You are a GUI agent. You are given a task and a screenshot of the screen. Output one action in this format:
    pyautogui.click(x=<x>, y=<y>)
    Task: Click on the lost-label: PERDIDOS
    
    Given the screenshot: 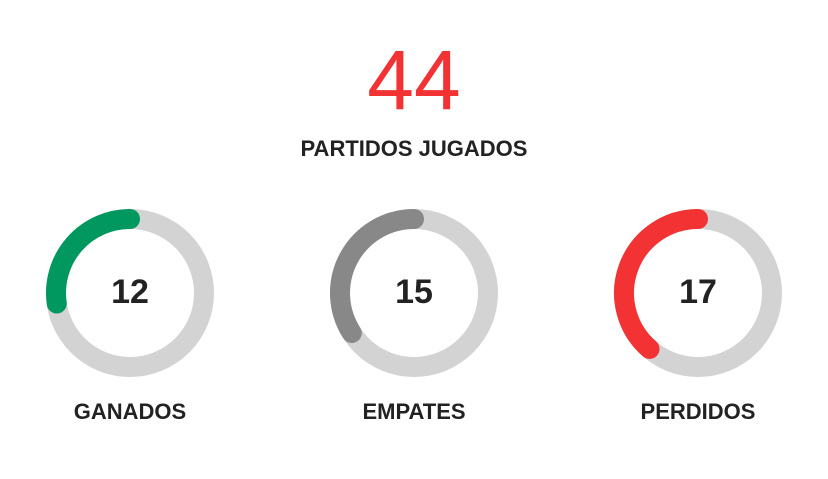 What is the action you would take?
    pyautogui.click(x=698, y=411)
    